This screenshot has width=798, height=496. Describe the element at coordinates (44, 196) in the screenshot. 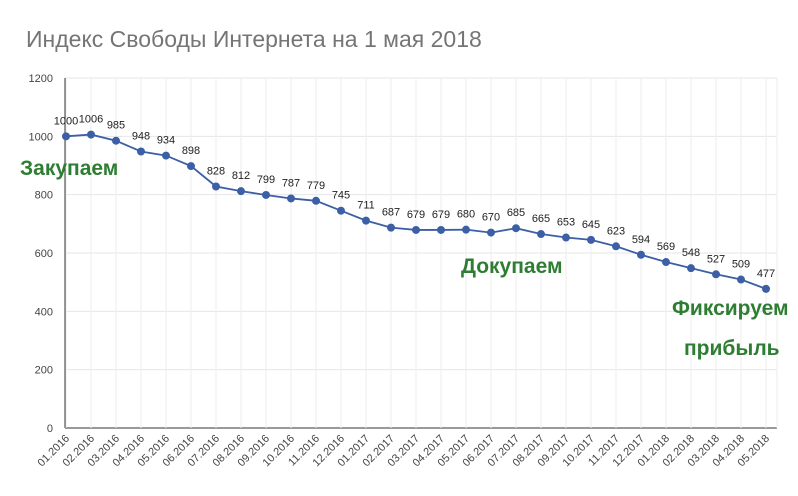

I see `y-tick-label: 800` at that location.